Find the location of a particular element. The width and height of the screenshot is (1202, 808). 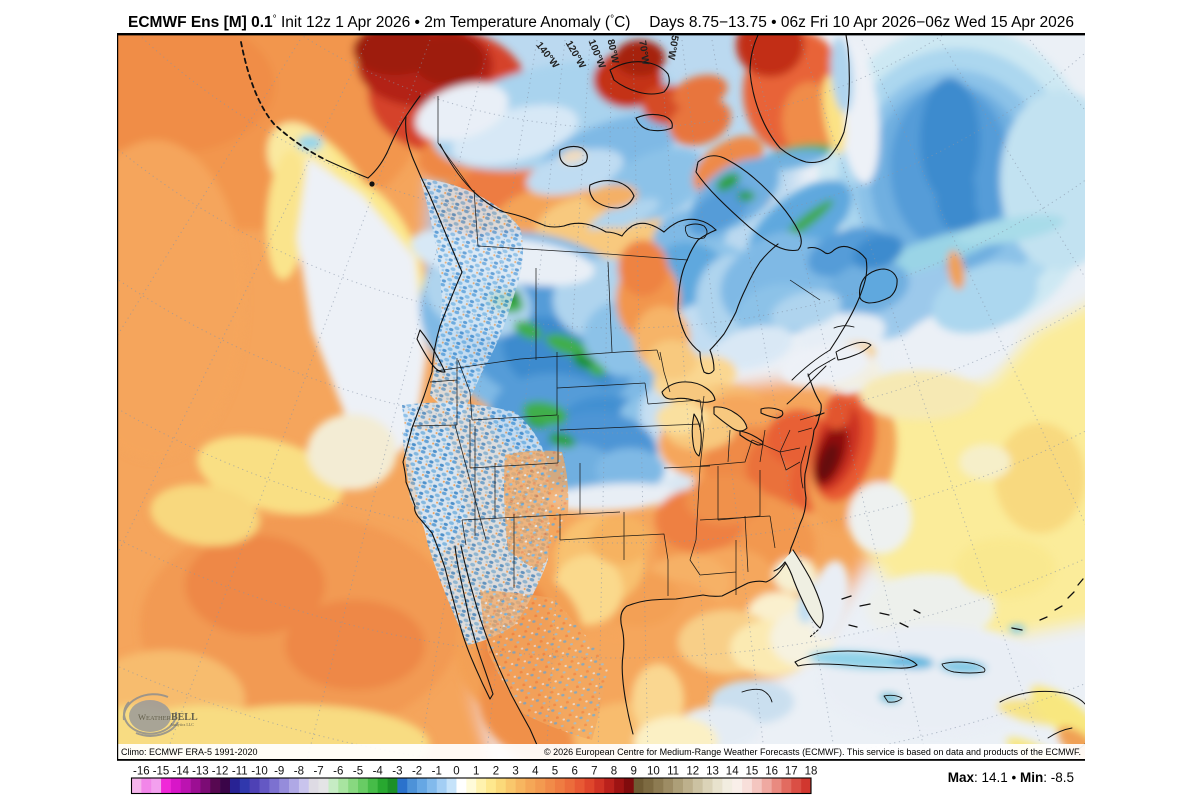

svg-text: 0 is located at coordinates (456, 772).